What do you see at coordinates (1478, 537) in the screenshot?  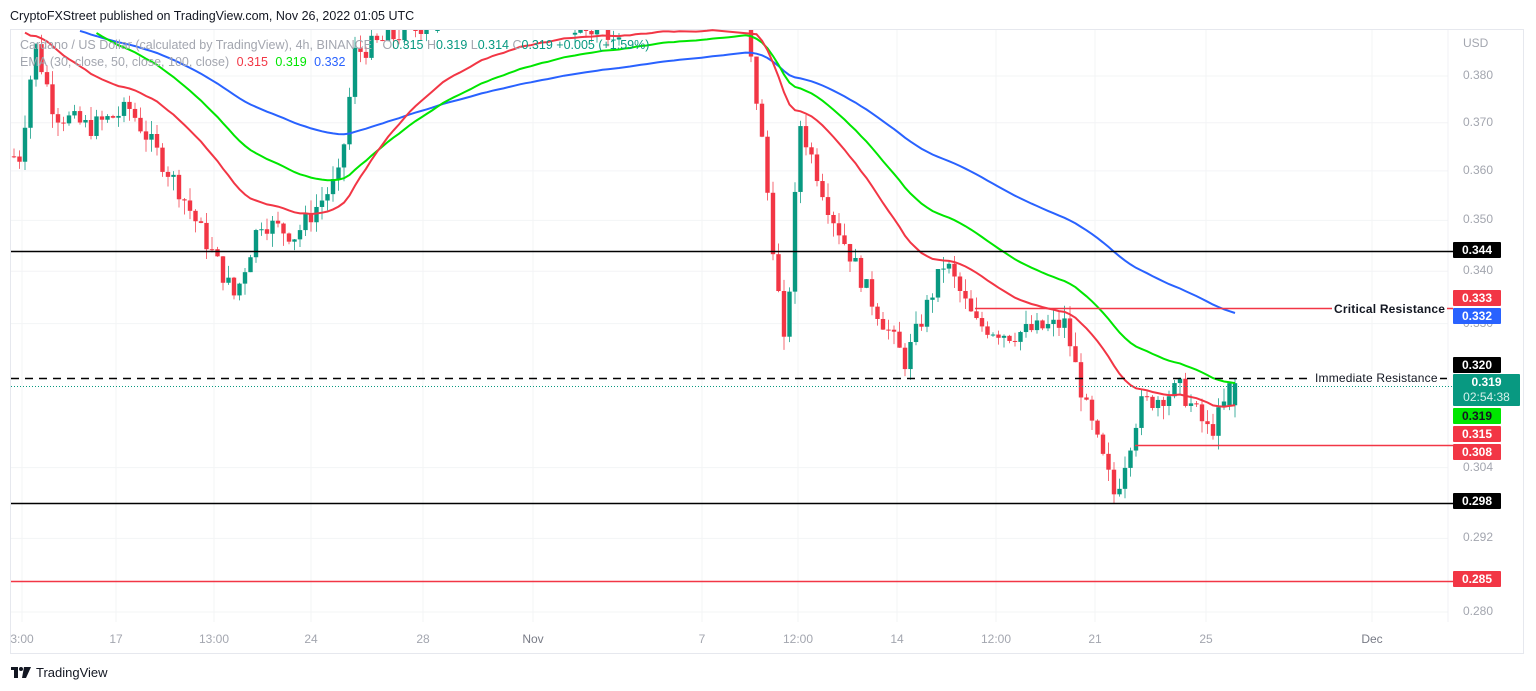 I see `price-tick: 0.292` at bounding box center [1478, 537].